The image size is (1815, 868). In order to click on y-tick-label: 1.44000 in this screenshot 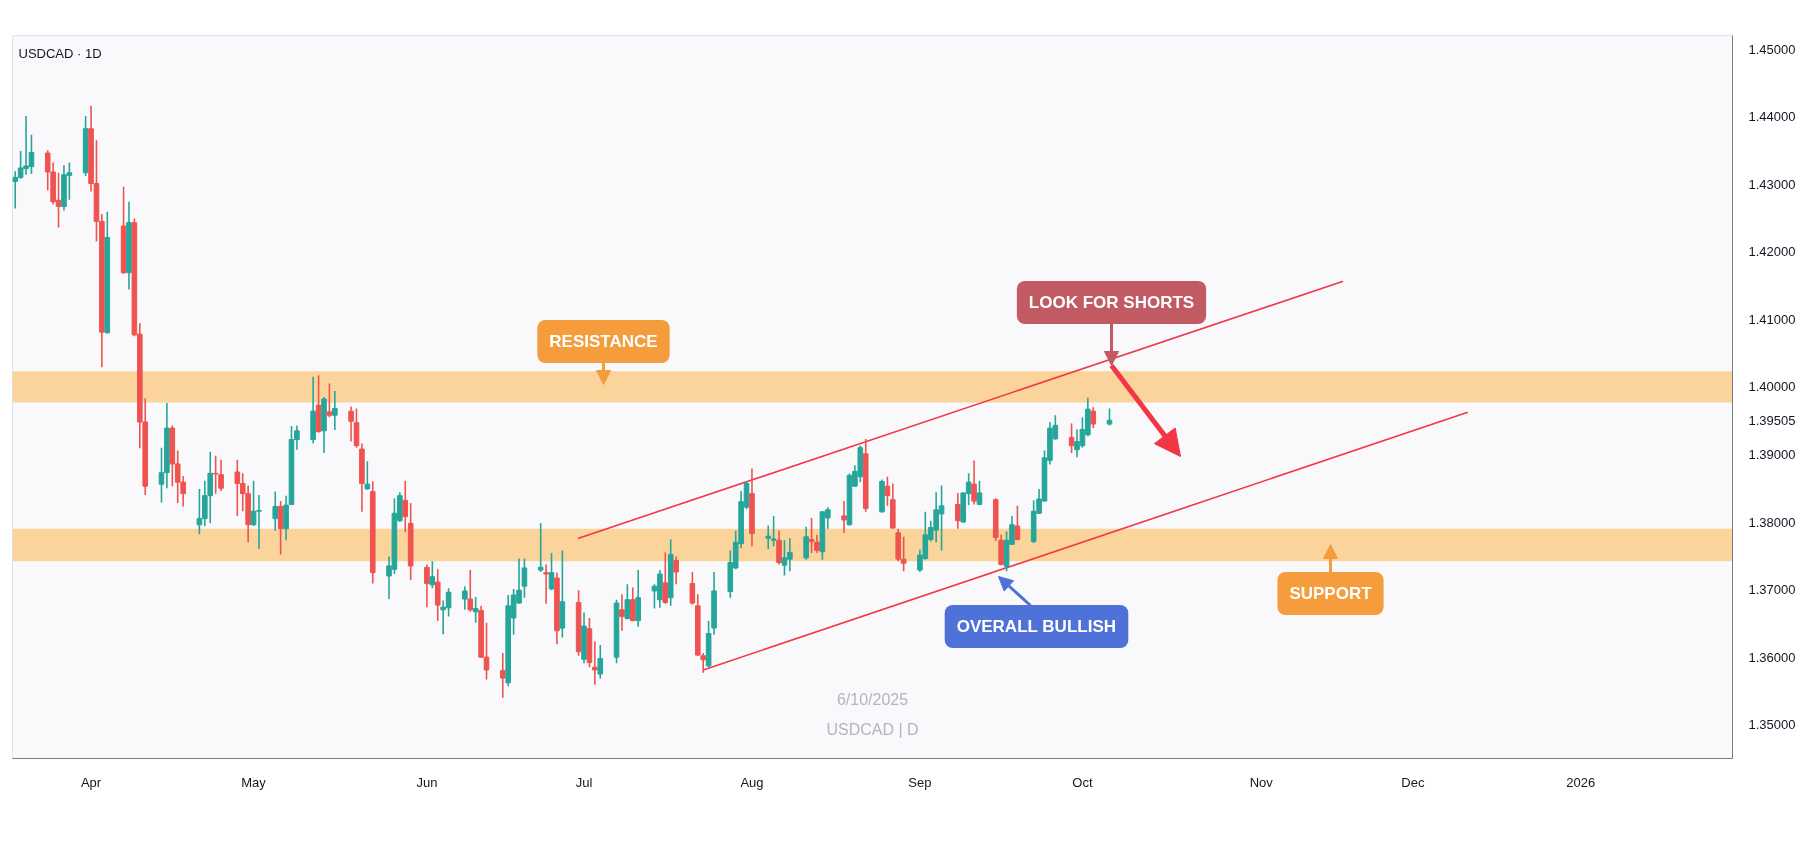, I will do `click(1772, 117)`.